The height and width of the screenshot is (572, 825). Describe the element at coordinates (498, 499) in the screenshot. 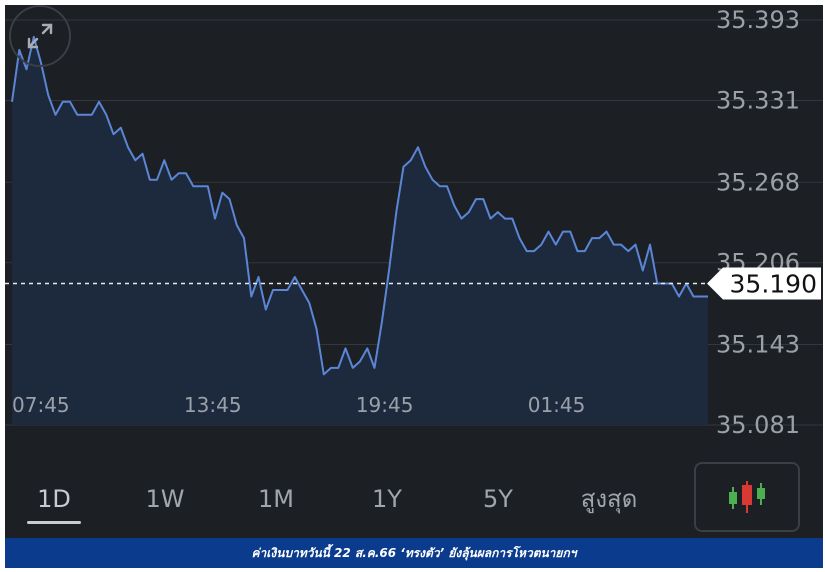

I see `range-5y: 5Y` at that location.